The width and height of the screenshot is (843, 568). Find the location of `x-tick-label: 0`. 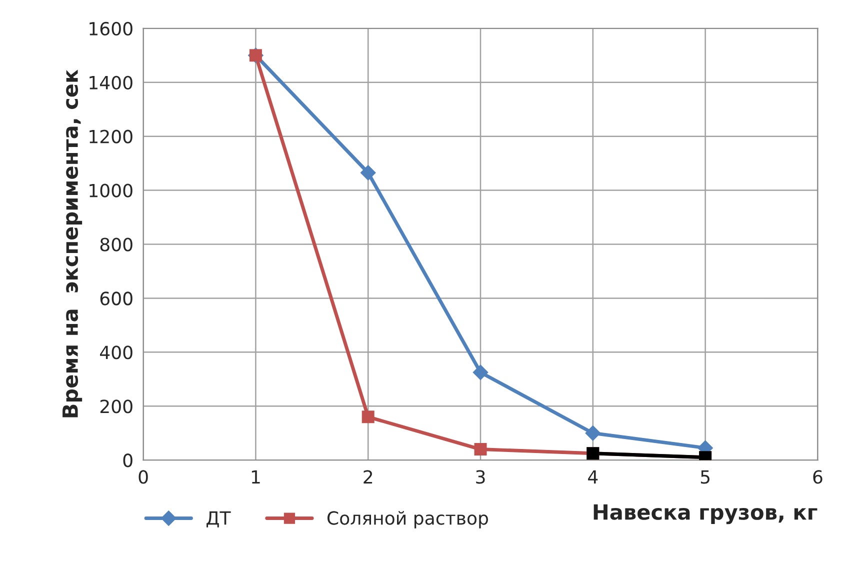

x-tick-label: 0 is located at coordinates (143, 477).